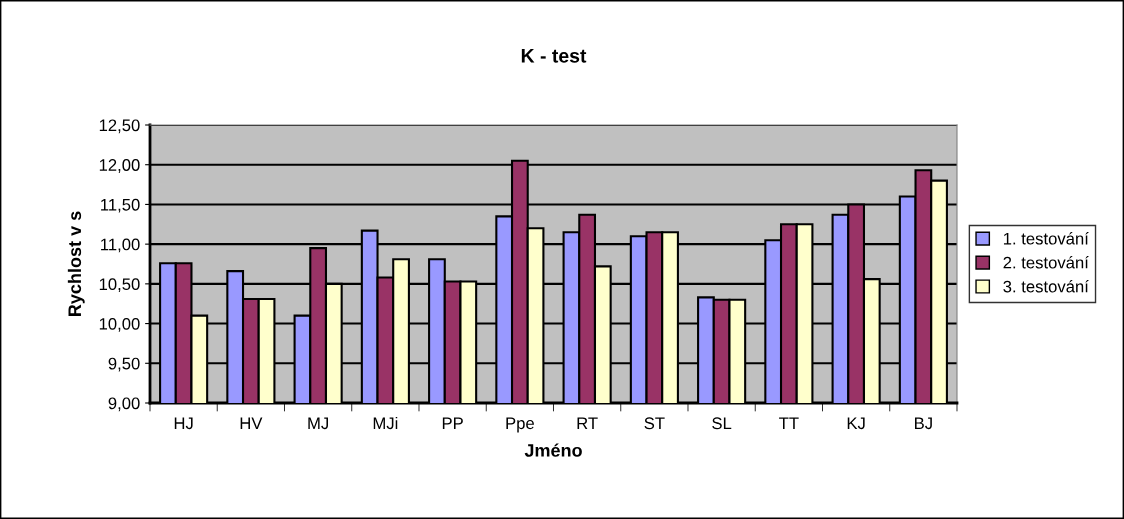 The height and width of the screenshot is (519, 1124). Describe the element at coordinates (923, 423) in the screenshot. I see `x-tick-label: BJ` at that location.